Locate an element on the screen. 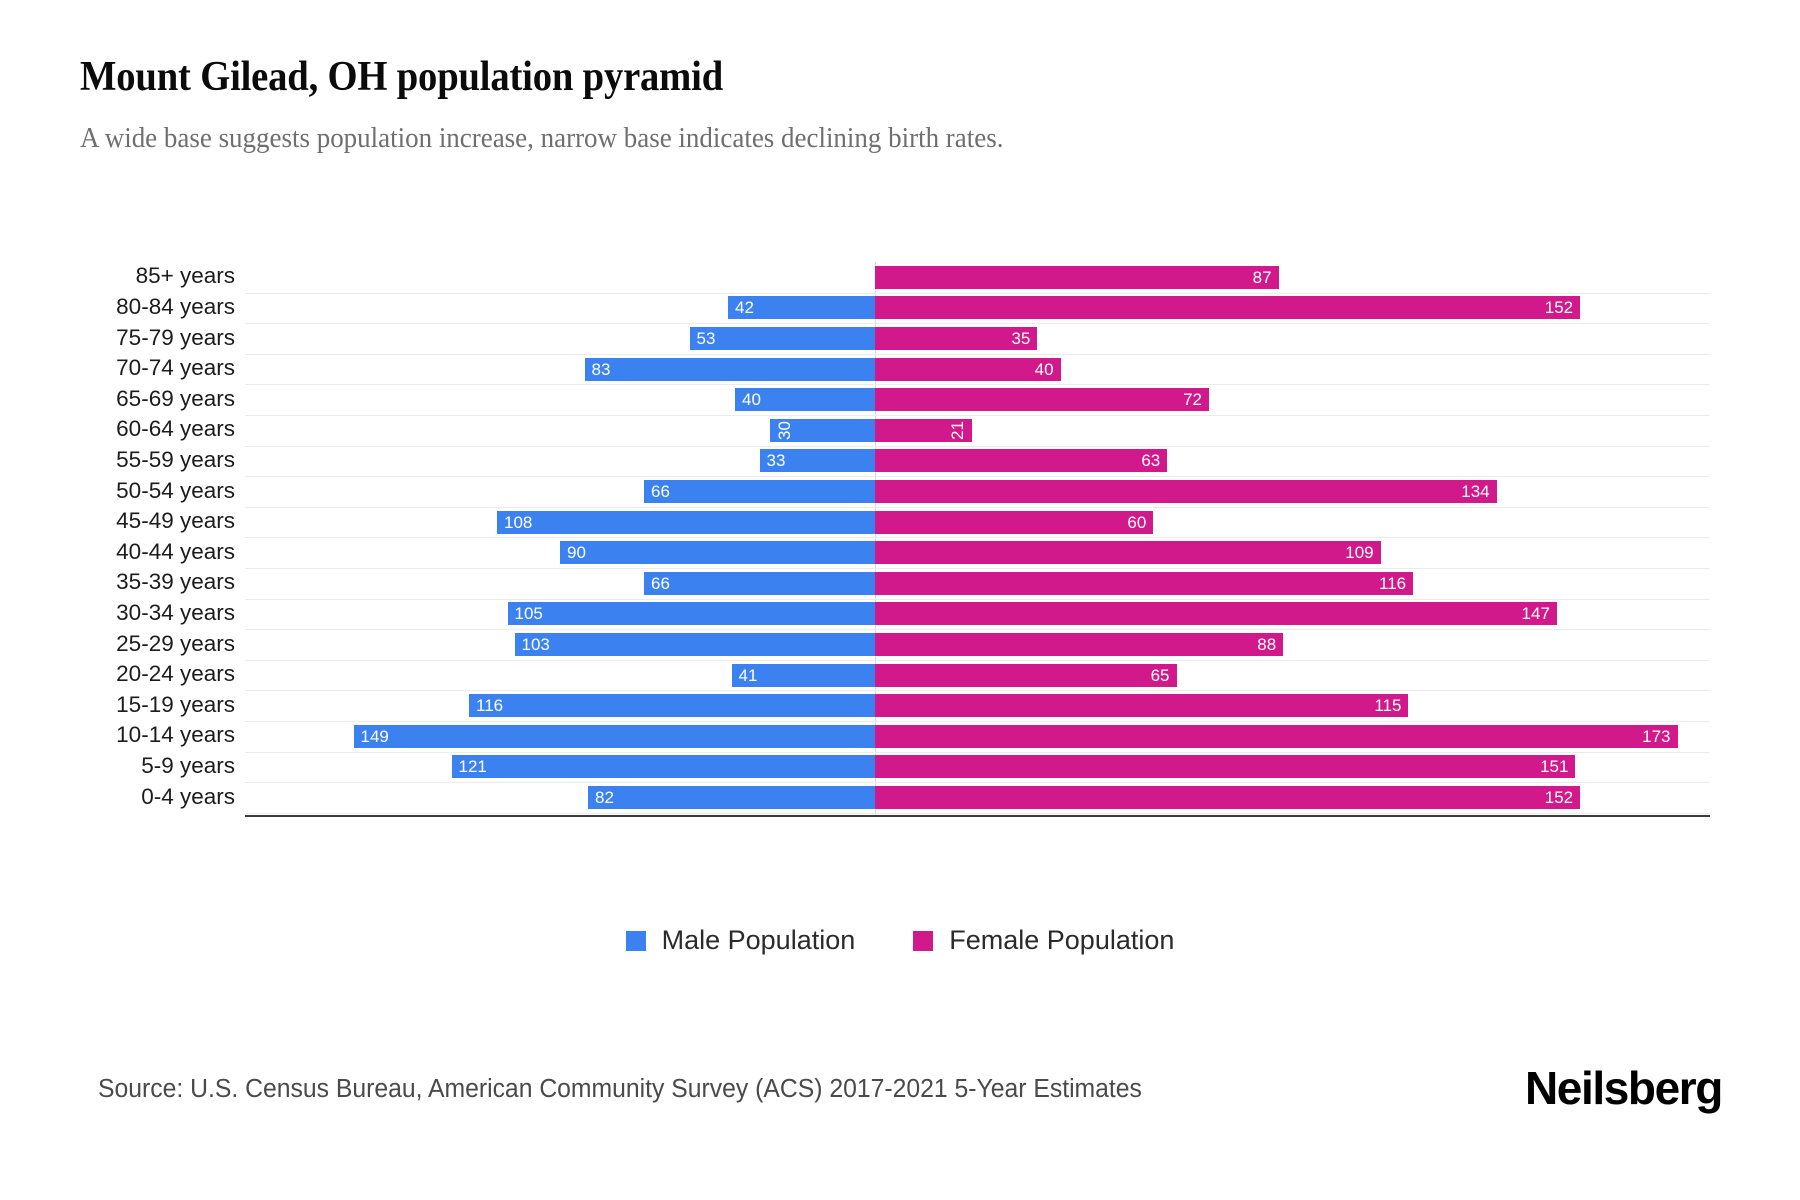  bar-value-label: 173 is located at coordinates (1656, 736).